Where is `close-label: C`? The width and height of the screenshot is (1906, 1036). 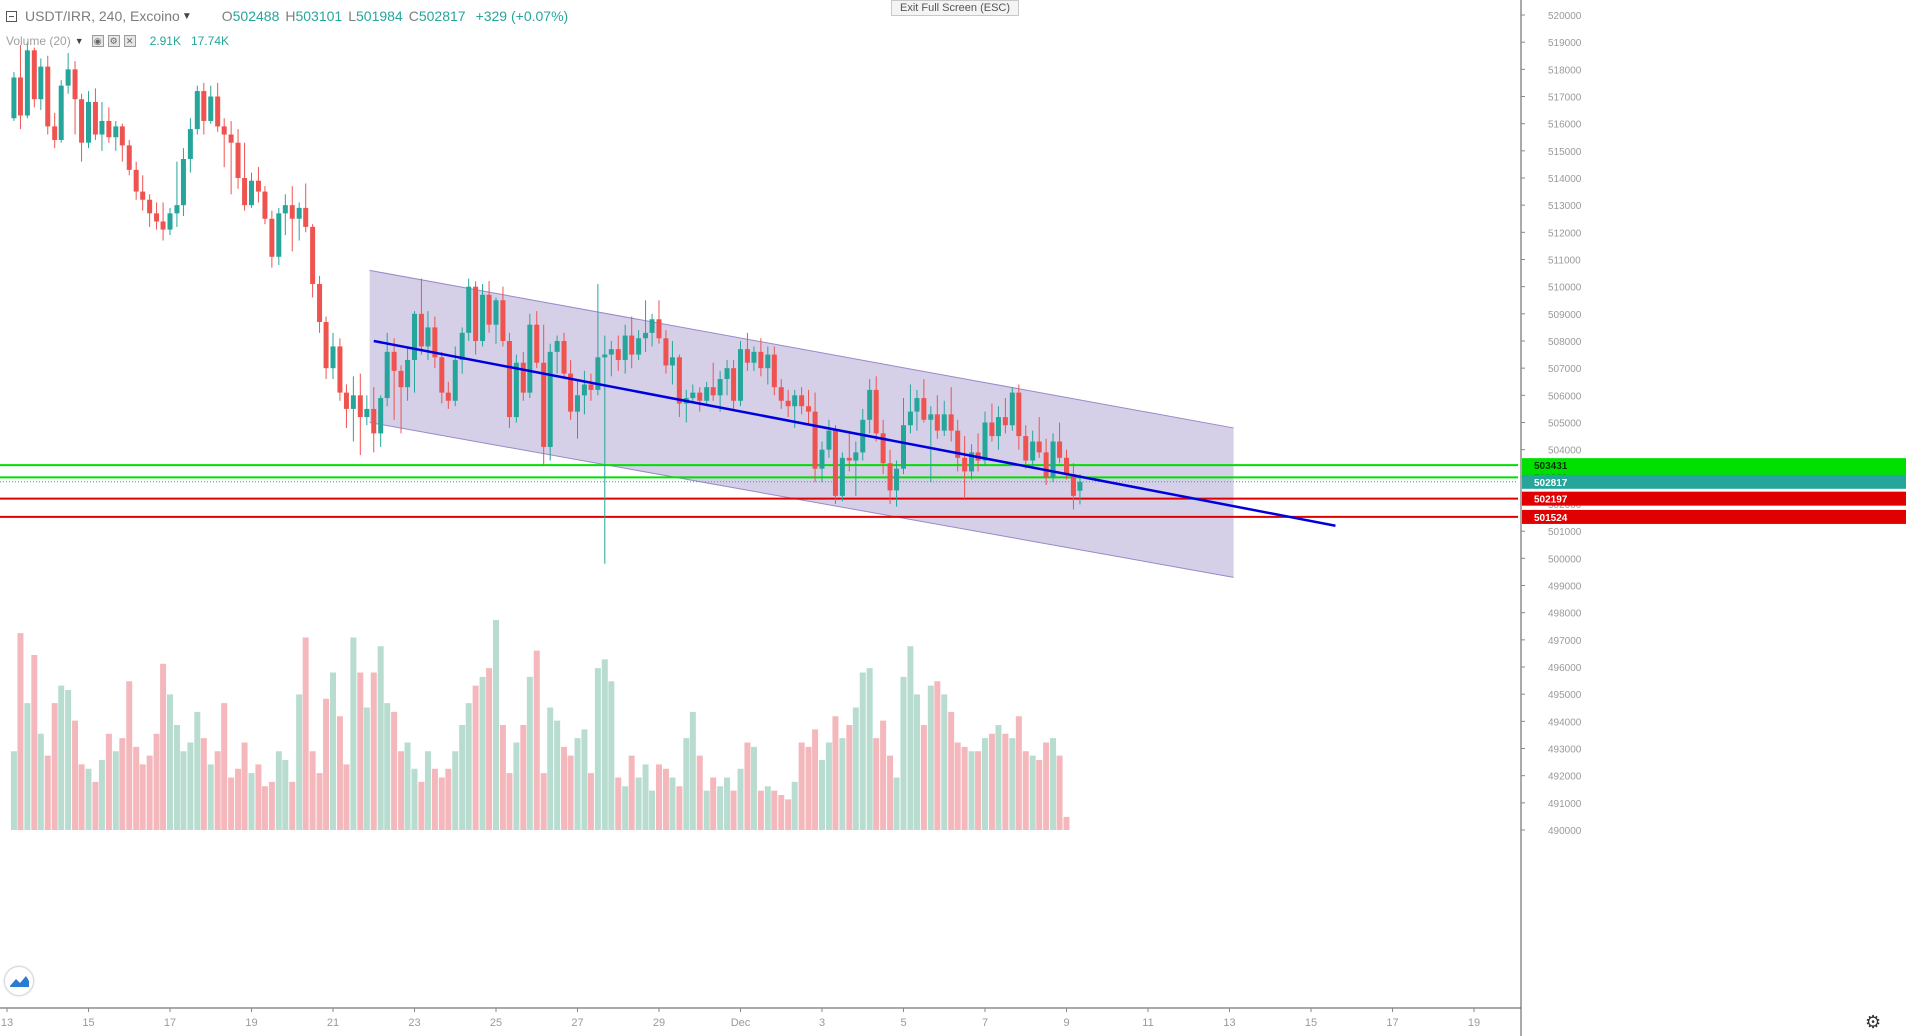
close-label: C is located at coordinates (413, 16).